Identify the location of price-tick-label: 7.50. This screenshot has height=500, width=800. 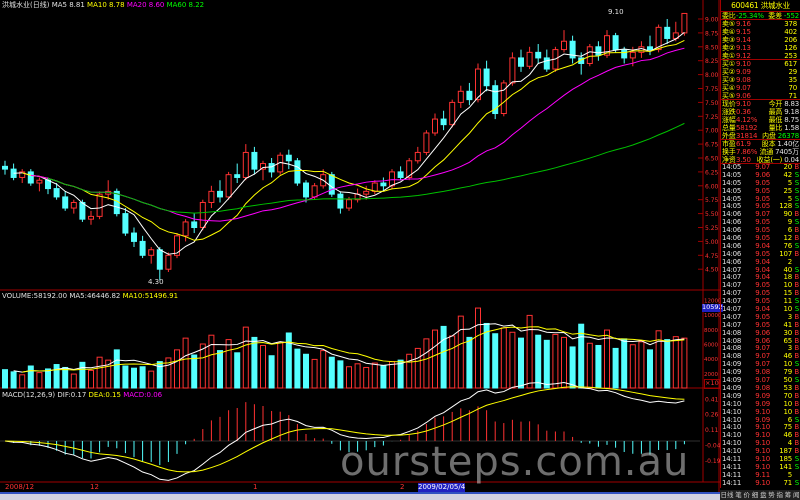
(712, 103).